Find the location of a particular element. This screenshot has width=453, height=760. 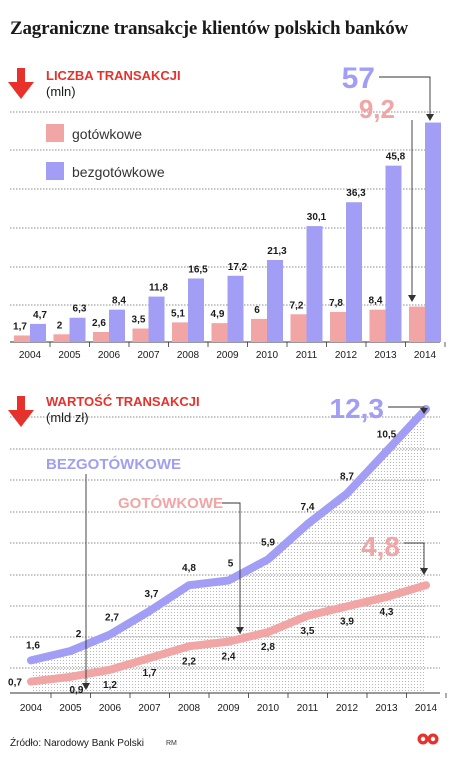

leader-line-noncash is located at coordinates (405, 97).